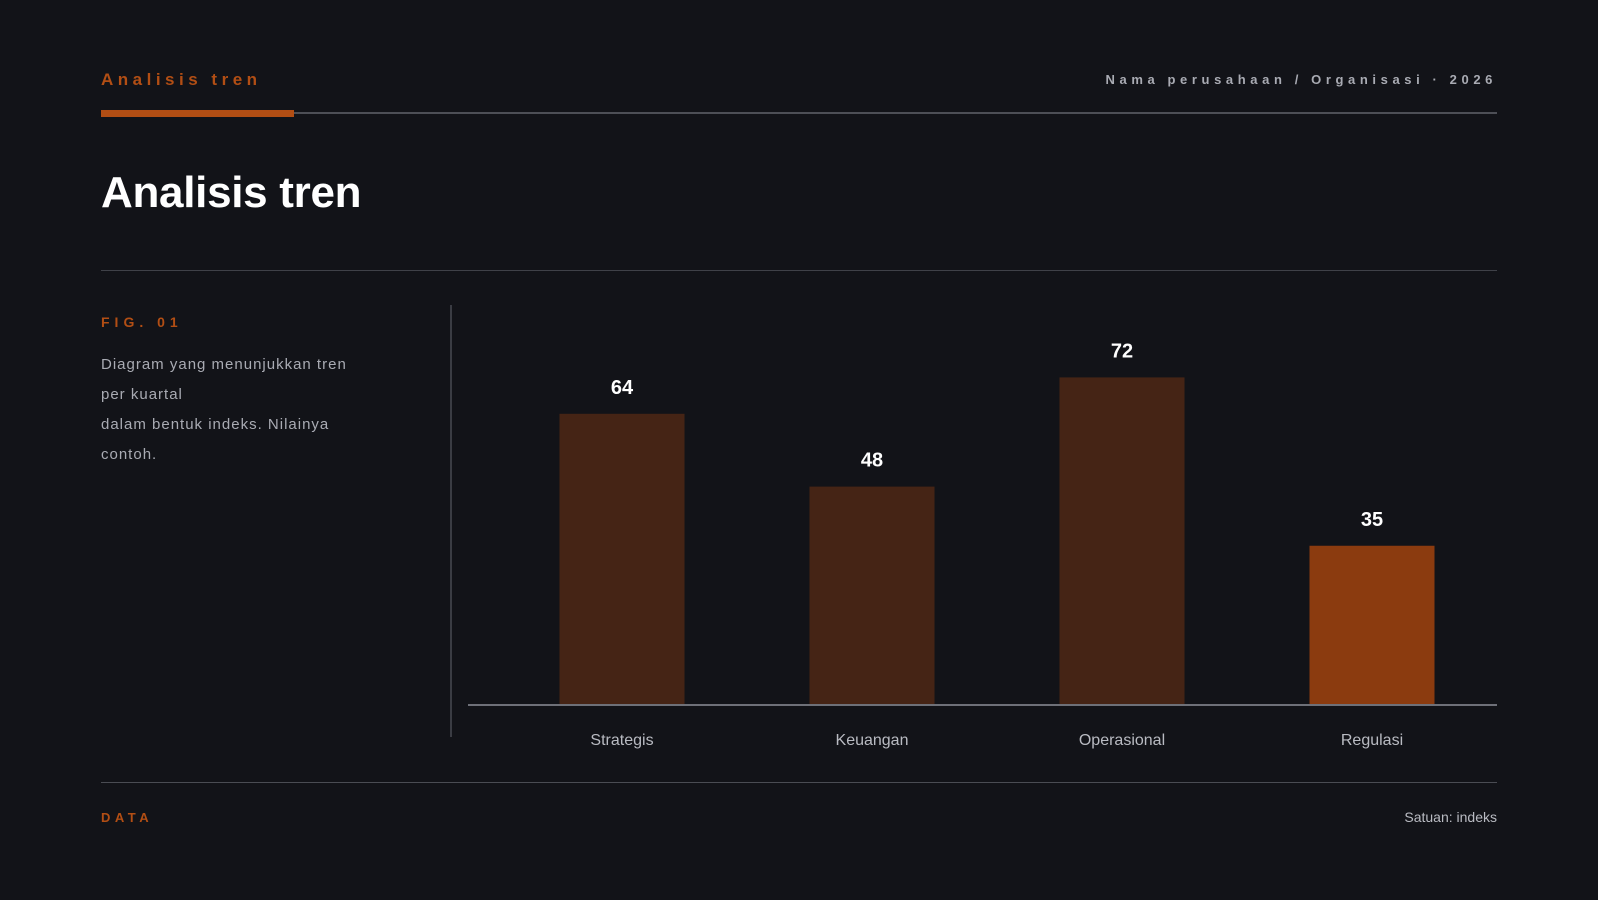  I want to click on data-label: 64, so click(622, 388).